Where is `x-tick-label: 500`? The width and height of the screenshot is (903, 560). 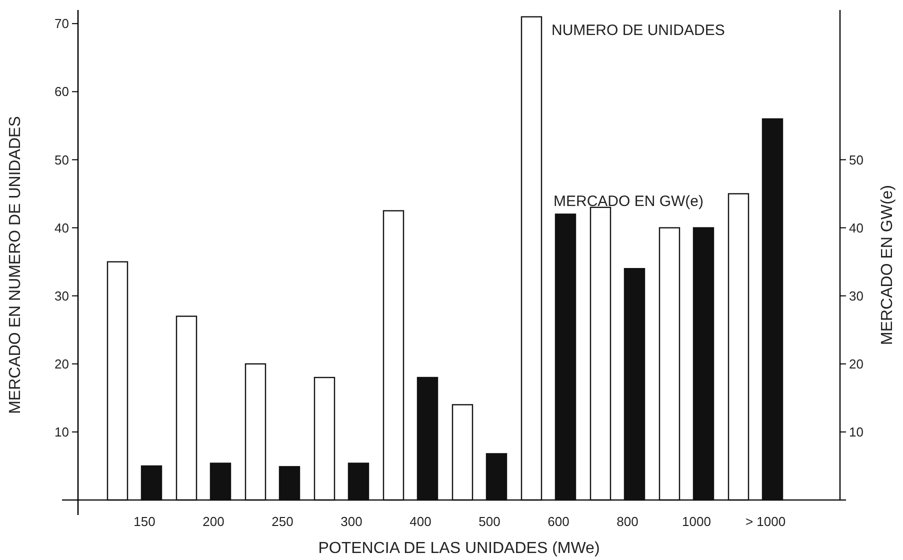 x-tick-label: 500 is located at coordinates (489, 521).